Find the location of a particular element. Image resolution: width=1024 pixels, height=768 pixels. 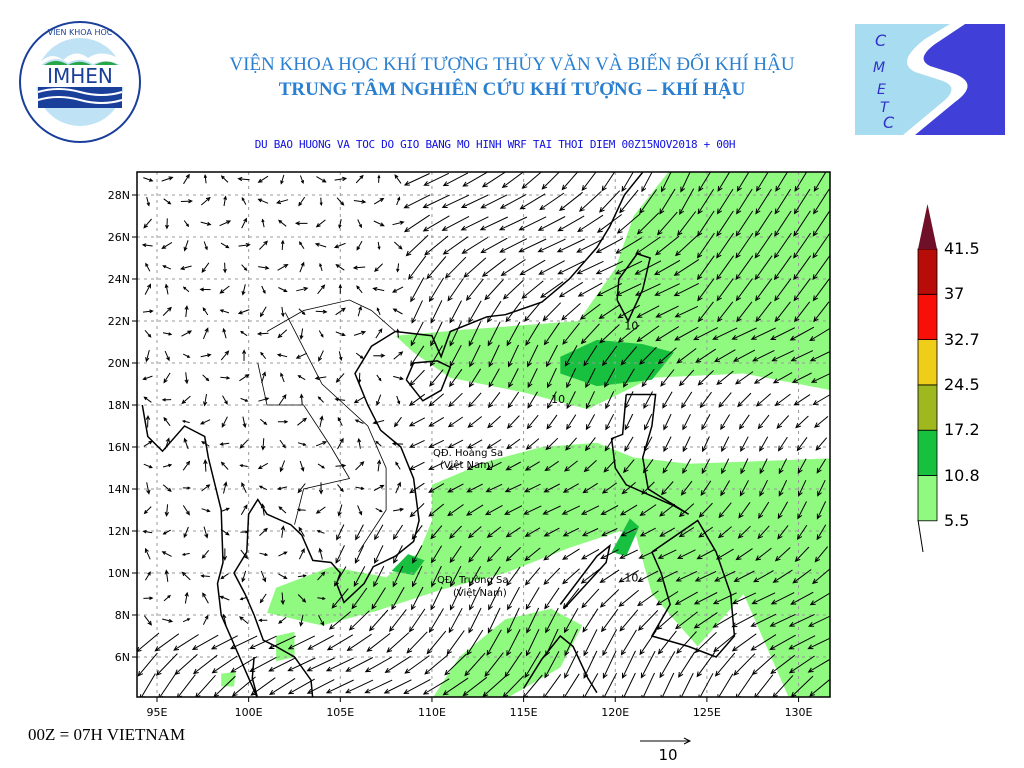

lat-tick-label: 12N is located at coordinates (119, 531).